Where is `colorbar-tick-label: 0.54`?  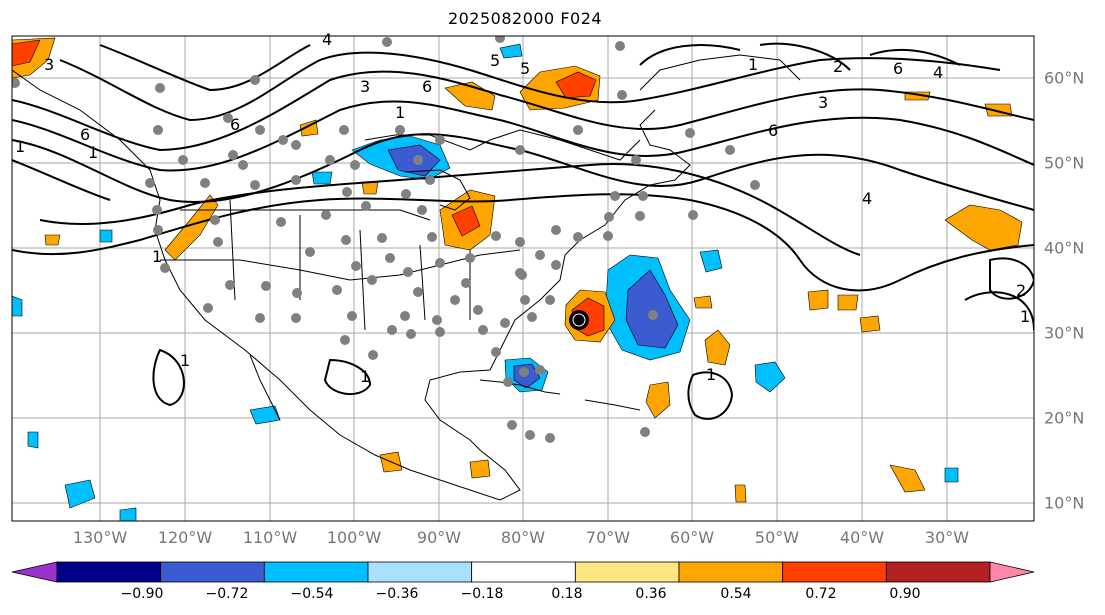
colorbar-tick-label: 0.54 is located at coordinates (736, 594).